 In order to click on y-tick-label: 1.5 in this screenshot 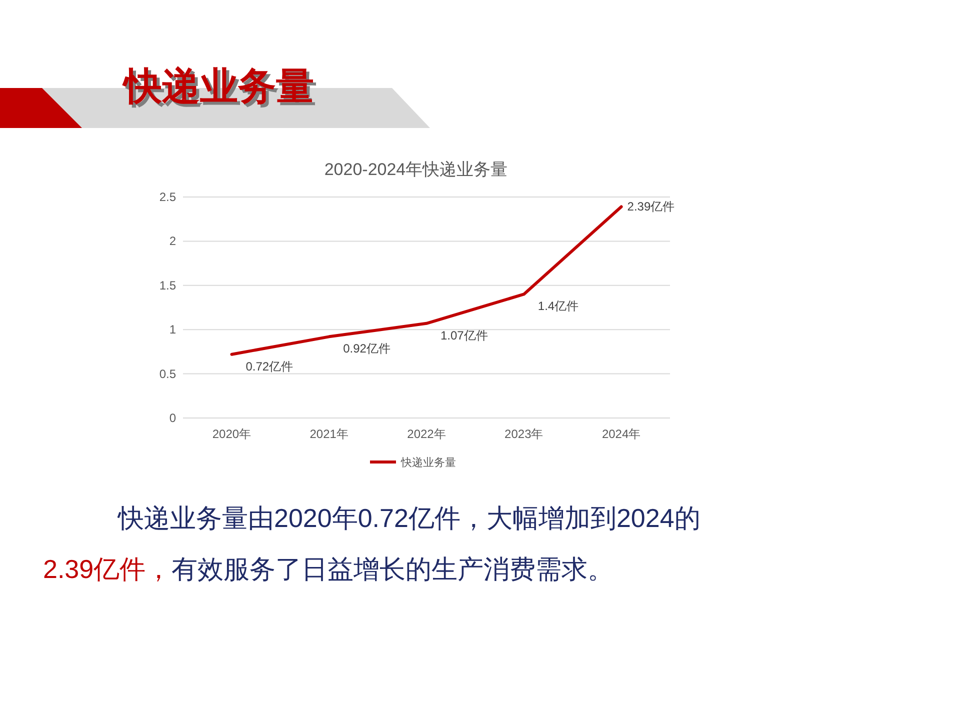, I will do `click(167, 285)`.